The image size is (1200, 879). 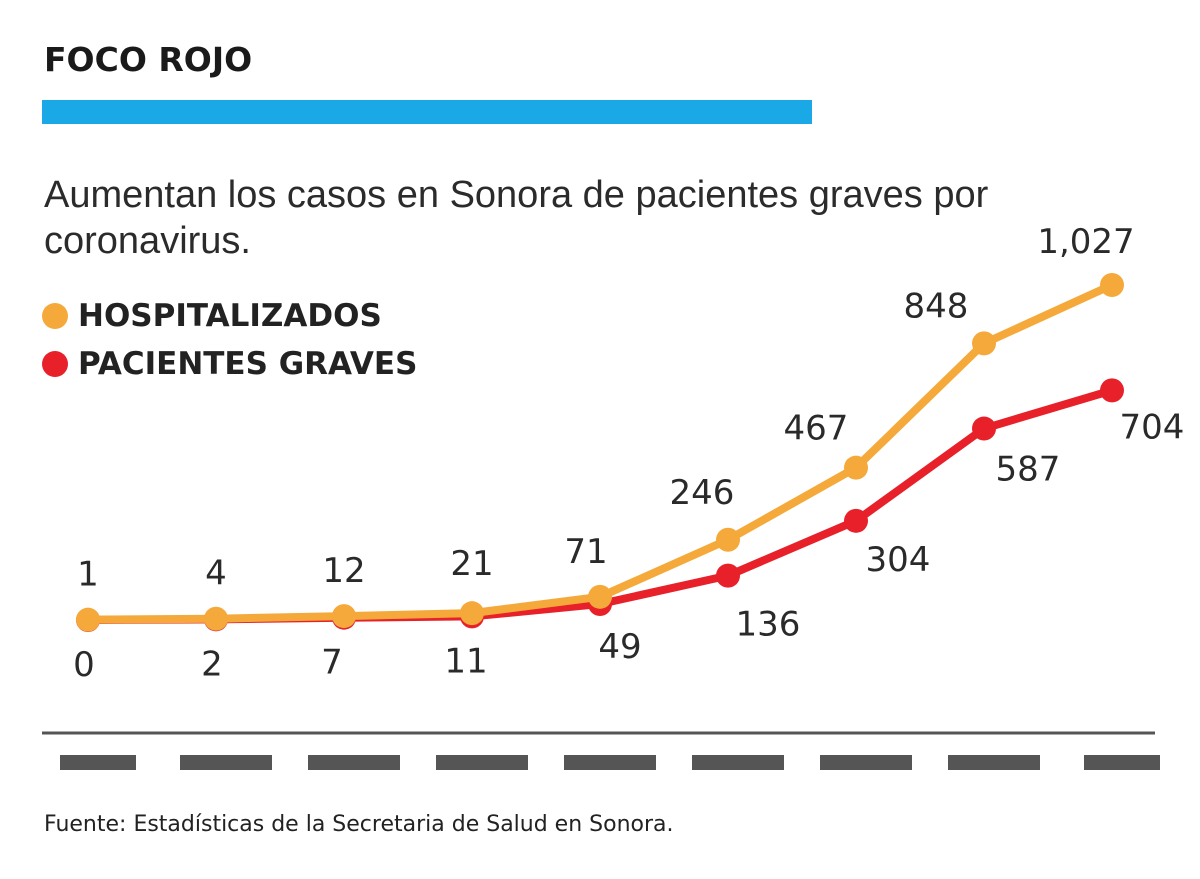 I want to click on legend-label: PACIENTES GRAVES, so click(x=248, y=364).